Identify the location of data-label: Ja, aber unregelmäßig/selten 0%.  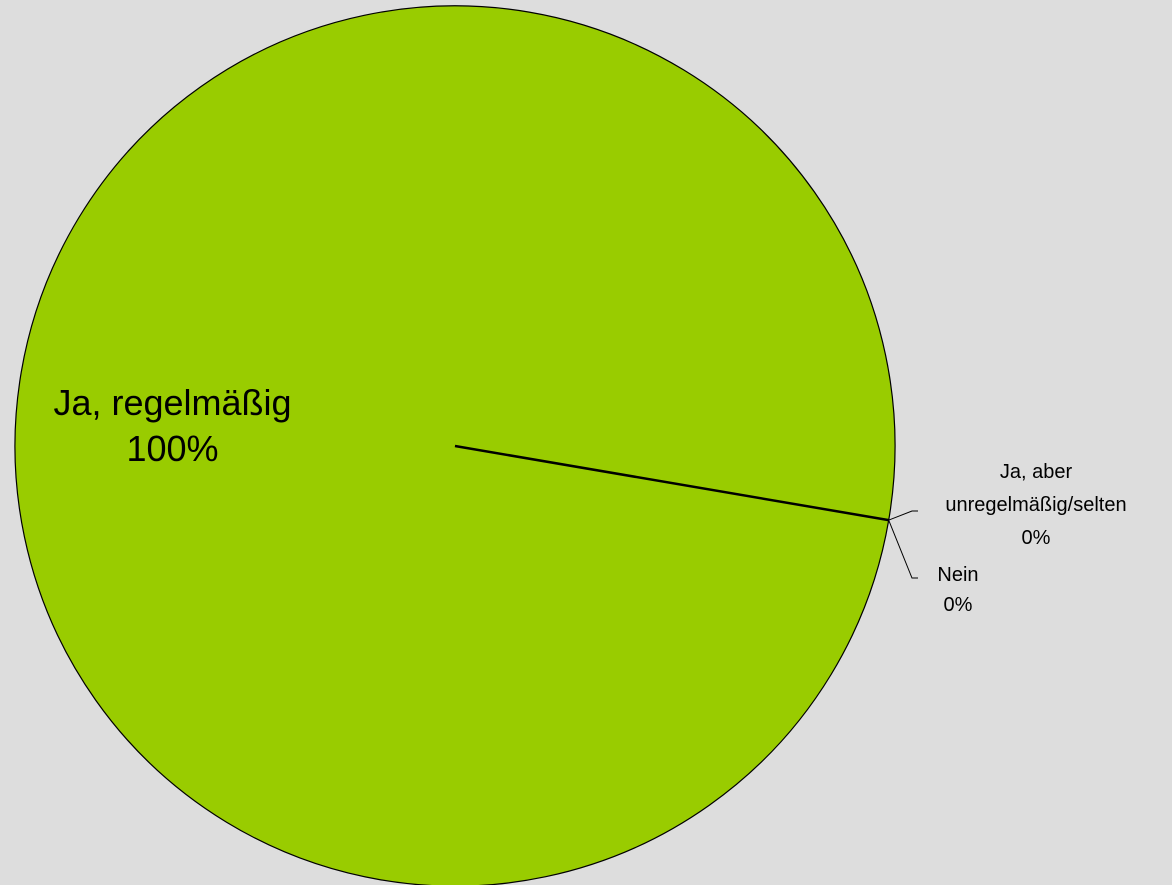
(1036, 505).